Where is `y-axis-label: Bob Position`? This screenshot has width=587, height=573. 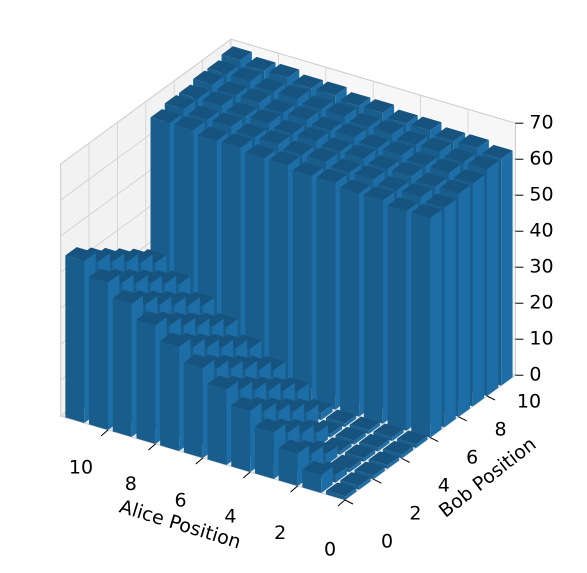 y-axis-label: Bob Position is located at coordinates (488, 477).